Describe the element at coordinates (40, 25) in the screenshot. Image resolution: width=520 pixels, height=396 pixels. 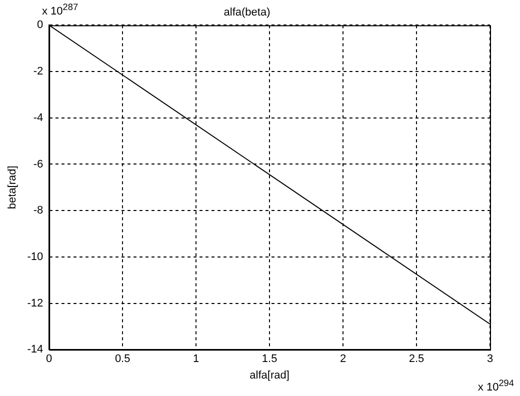
I see `y-tick-label: 0` at that location.